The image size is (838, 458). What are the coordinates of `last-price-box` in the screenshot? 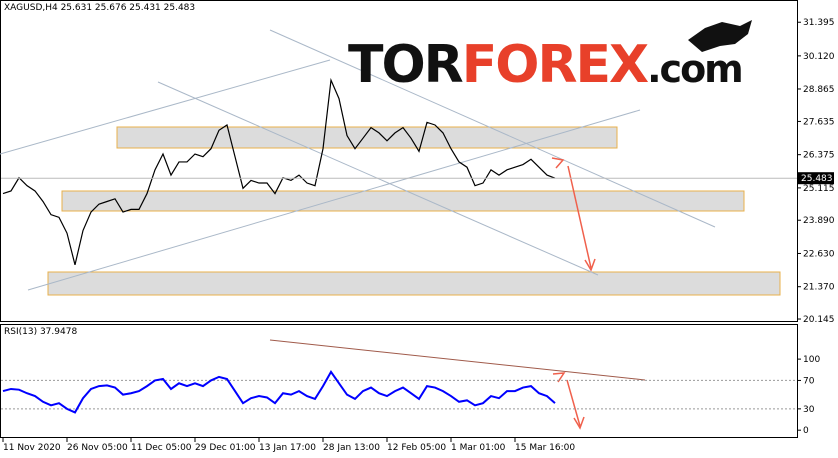 It's located at (816, 178).